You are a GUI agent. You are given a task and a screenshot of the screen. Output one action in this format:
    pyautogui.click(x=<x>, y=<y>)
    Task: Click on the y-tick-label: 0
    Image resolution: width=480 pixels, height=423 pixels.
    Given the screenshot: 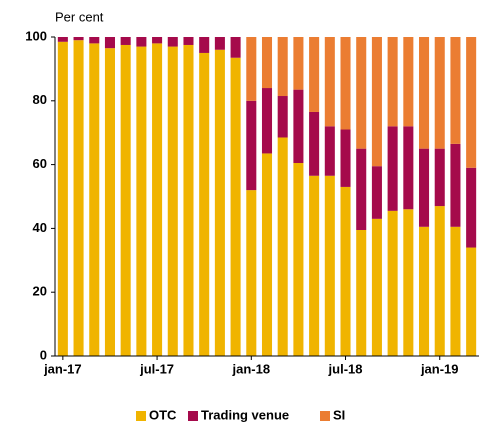 What is the action you would take?
    pyautogui.click(x=43, y=354)
    